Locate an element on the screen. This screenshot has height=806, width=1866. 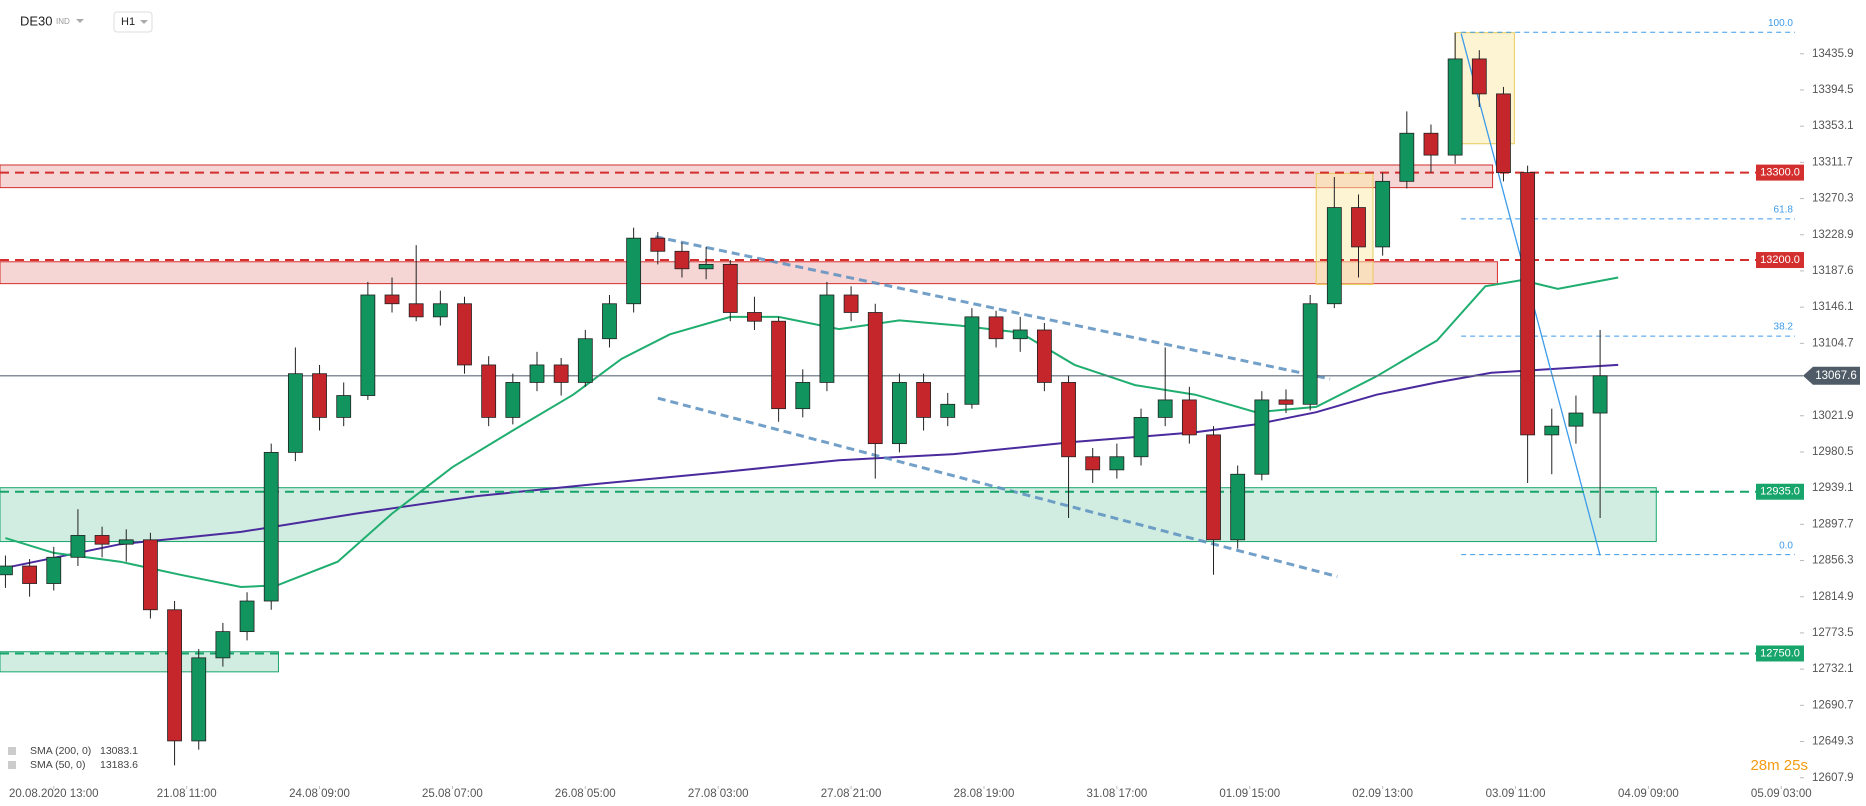
symbol: DE30 is located at coordinates (36, 20).